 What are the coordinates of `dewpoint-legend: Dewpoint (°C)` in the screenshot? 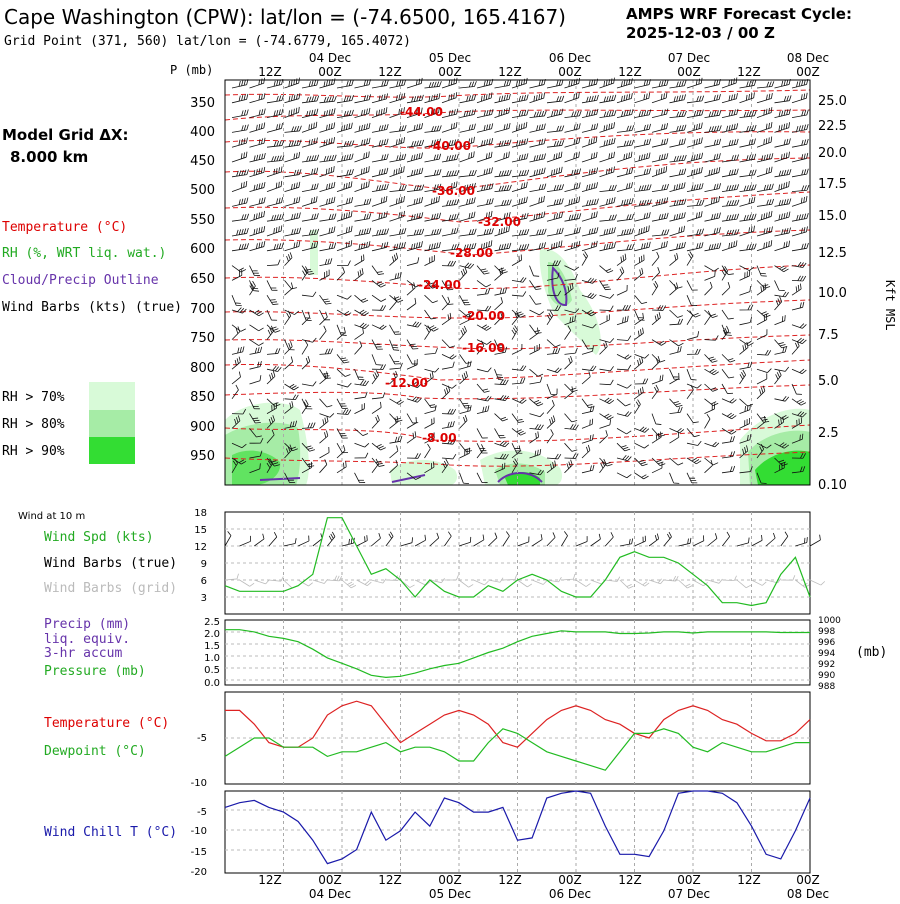 It's located at (95, 751).